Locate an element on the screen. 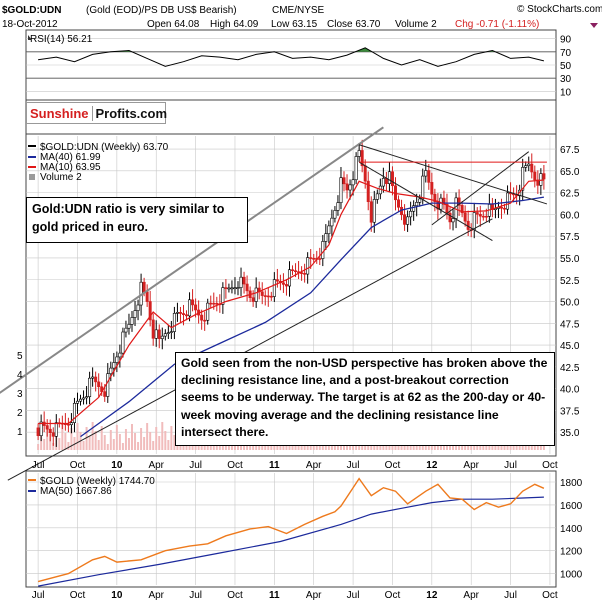 The image size is (602, 602). chart-exchange: CME/NYSE is located at coordinates (298, 10).